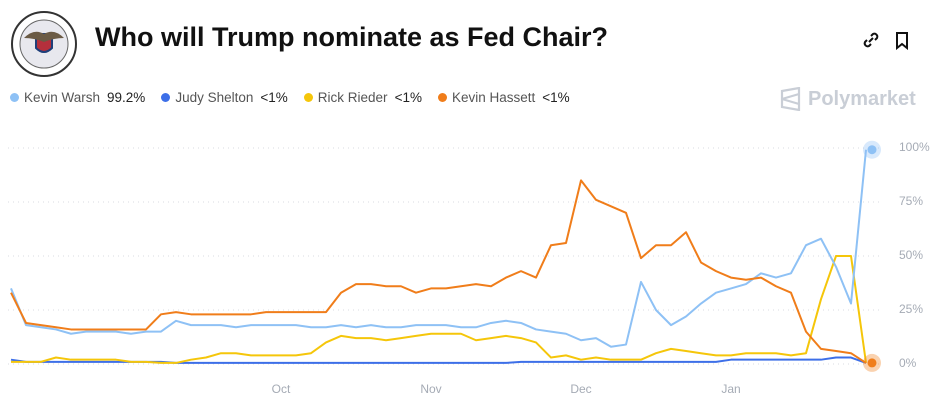  I want to click on legend-label: Kevin Warsh, so click(62, 97).